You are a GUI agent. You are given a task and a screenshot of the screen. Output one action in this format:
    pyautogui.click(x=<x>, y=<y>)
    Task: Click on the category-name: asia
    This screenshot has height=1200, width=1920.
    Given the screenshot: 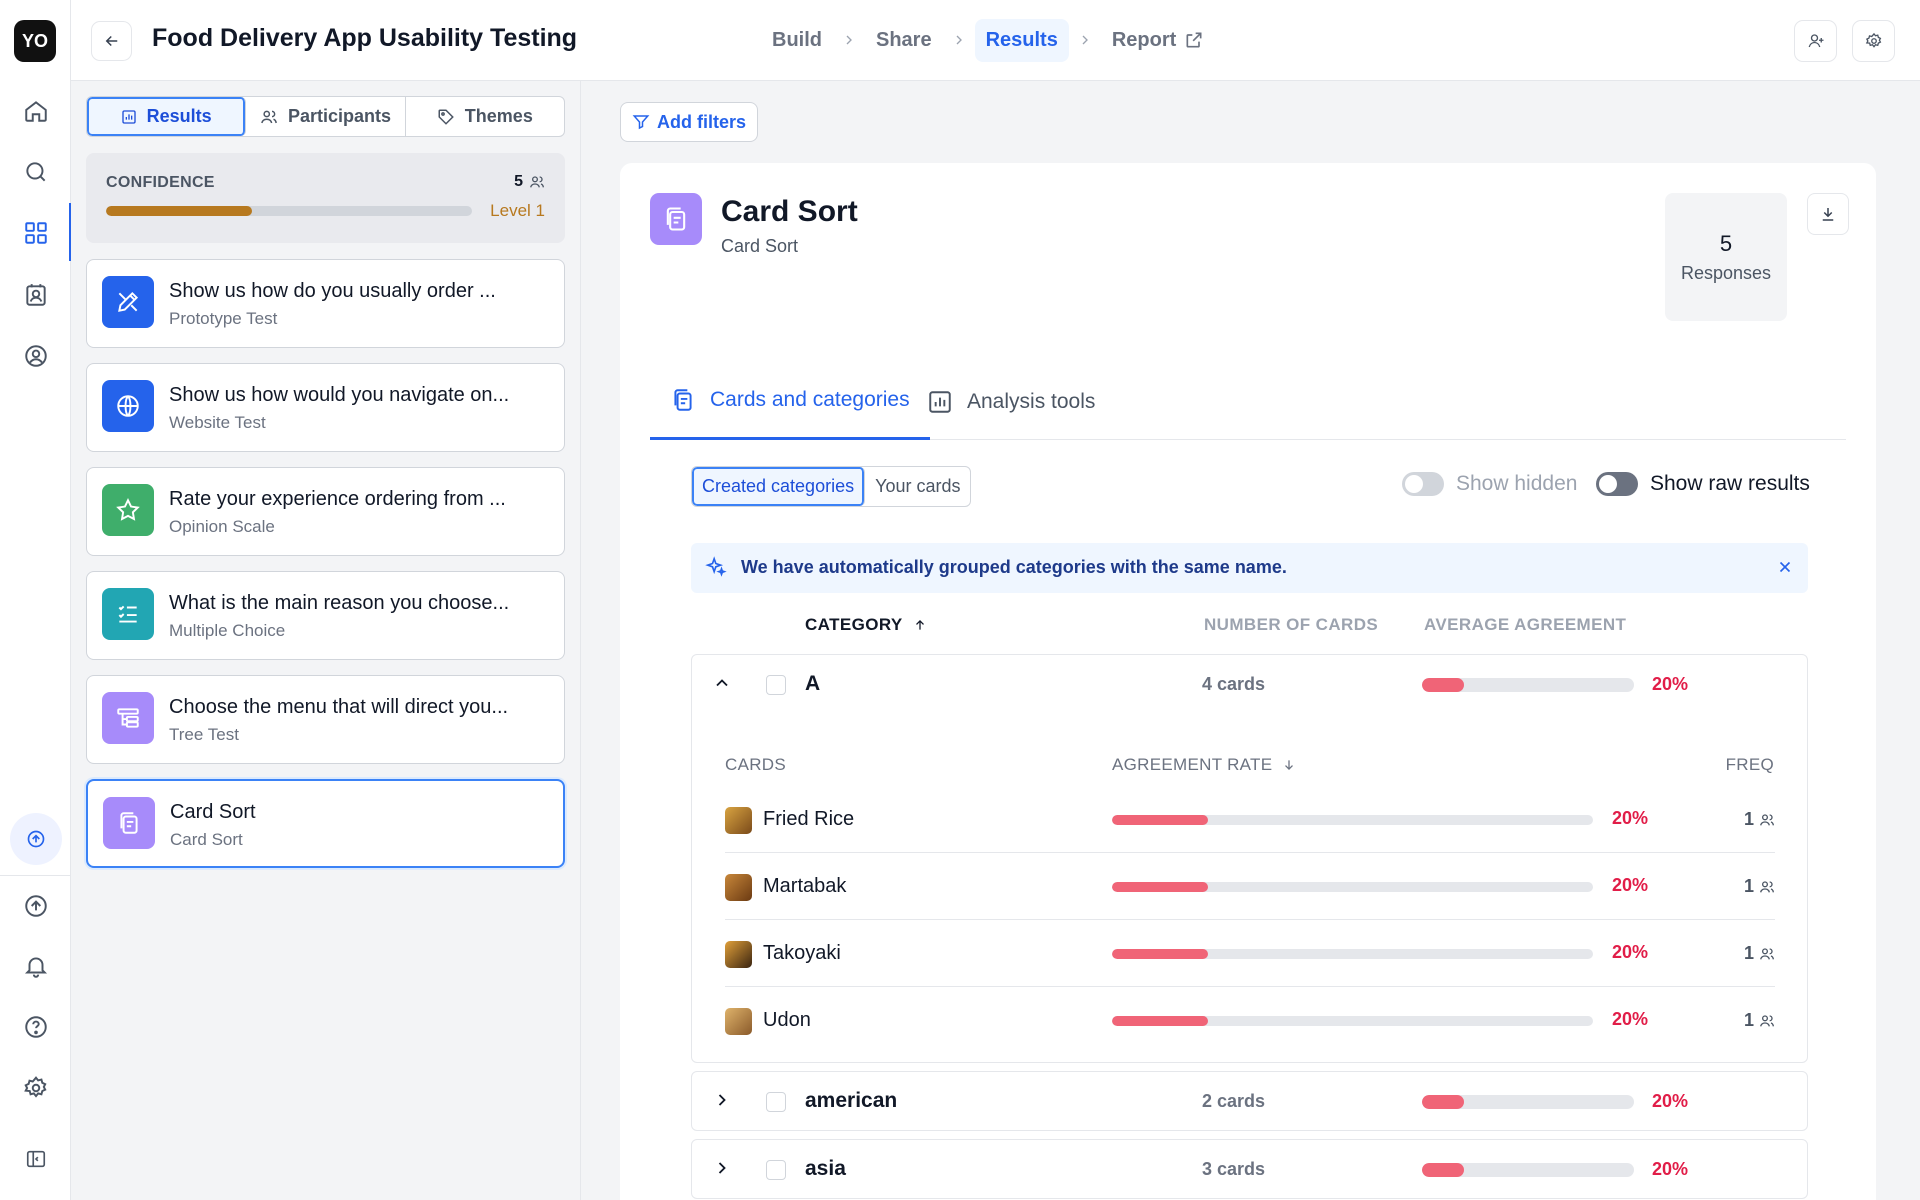 What is the action you would take?
    pyautogui.click(x=825, y=1168)
    